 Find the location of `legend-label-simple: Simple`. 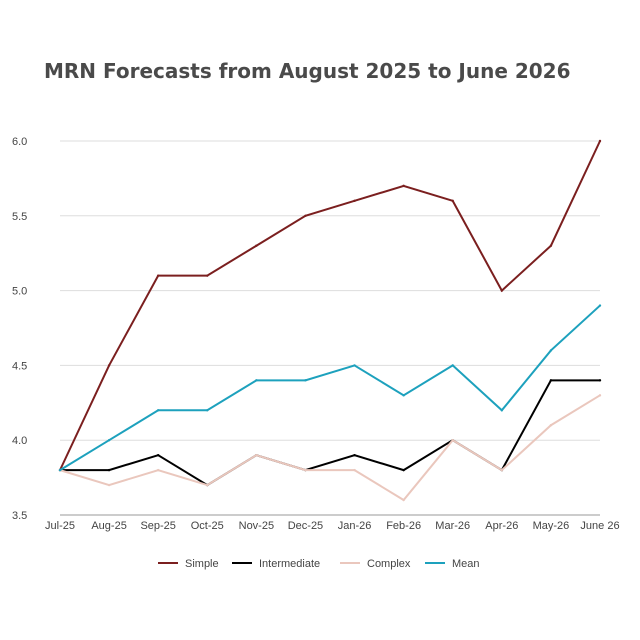

legend-label-simple: Simple is located at coordinates (202, 564).